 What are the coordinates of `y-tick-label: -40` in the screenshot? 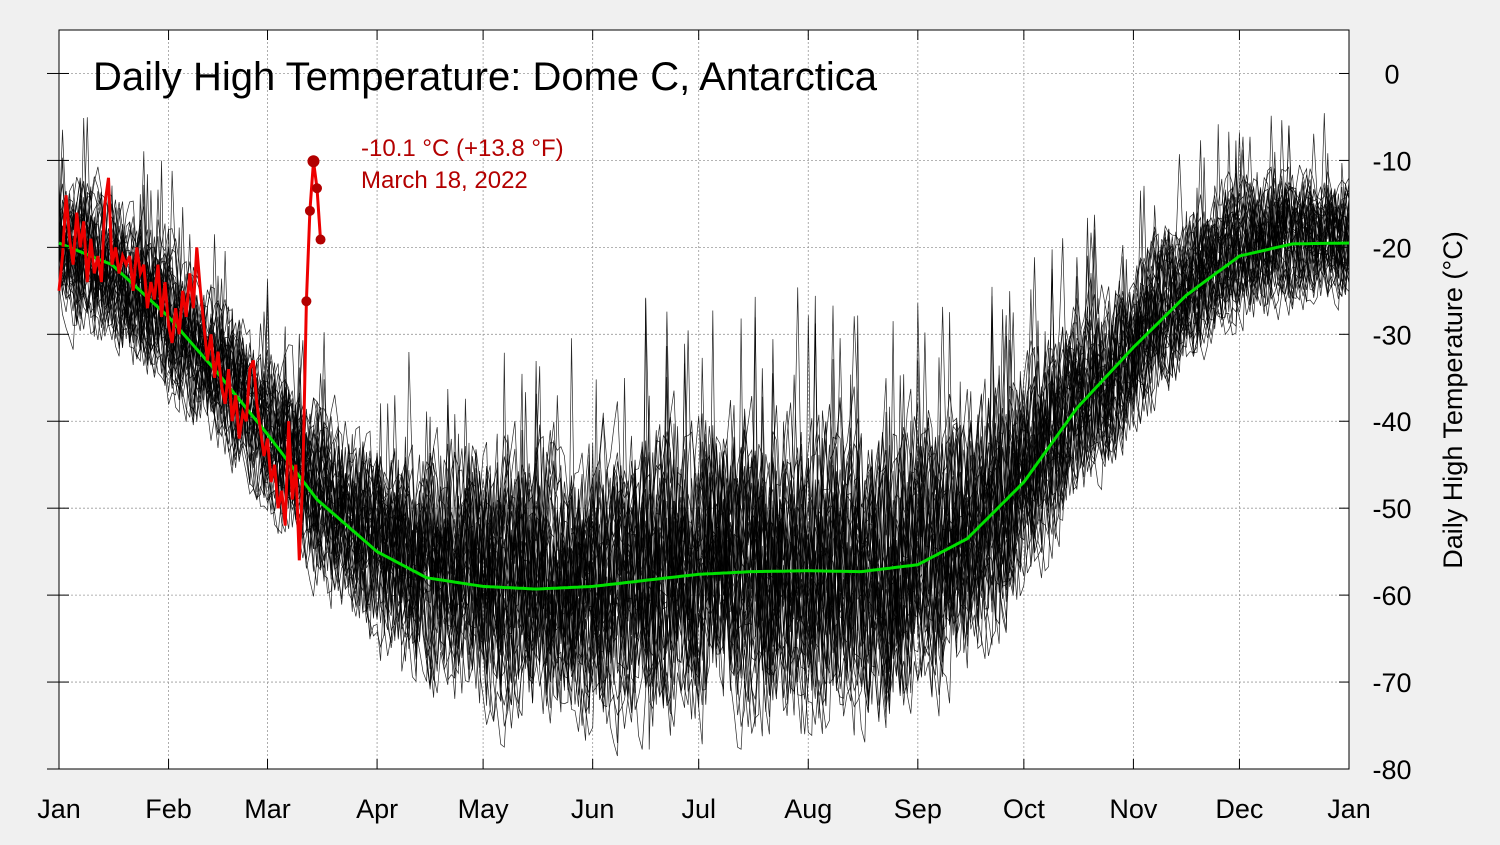 It's located at (1391, 422).